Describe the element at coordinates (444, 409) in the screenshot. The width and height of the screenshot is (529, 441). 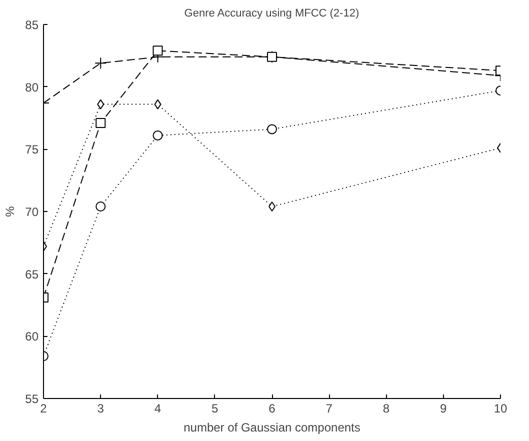
I see `x-tick-label: 9` at that location.